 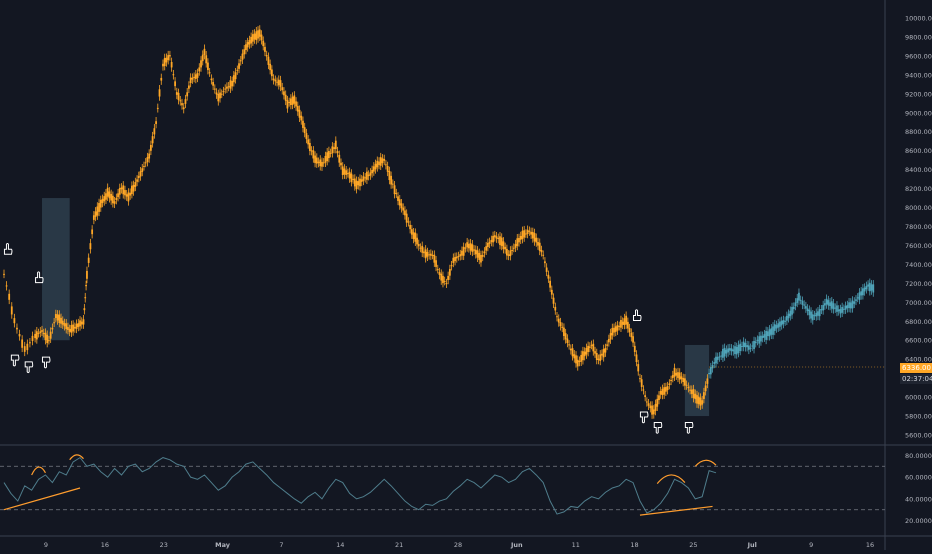 What do you see at coordinates (918, 417) in the screenshot?
I see `price-tick-label: 5800.00` at bounding box center [918, 417].